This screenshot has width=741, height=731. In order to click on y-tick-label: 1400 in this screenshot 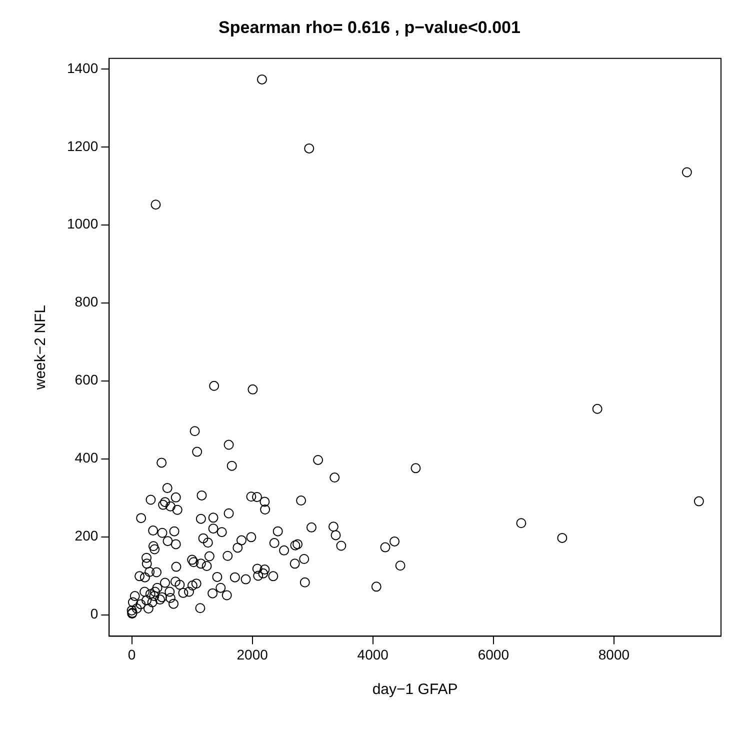, I will do `click(82, 68)`.